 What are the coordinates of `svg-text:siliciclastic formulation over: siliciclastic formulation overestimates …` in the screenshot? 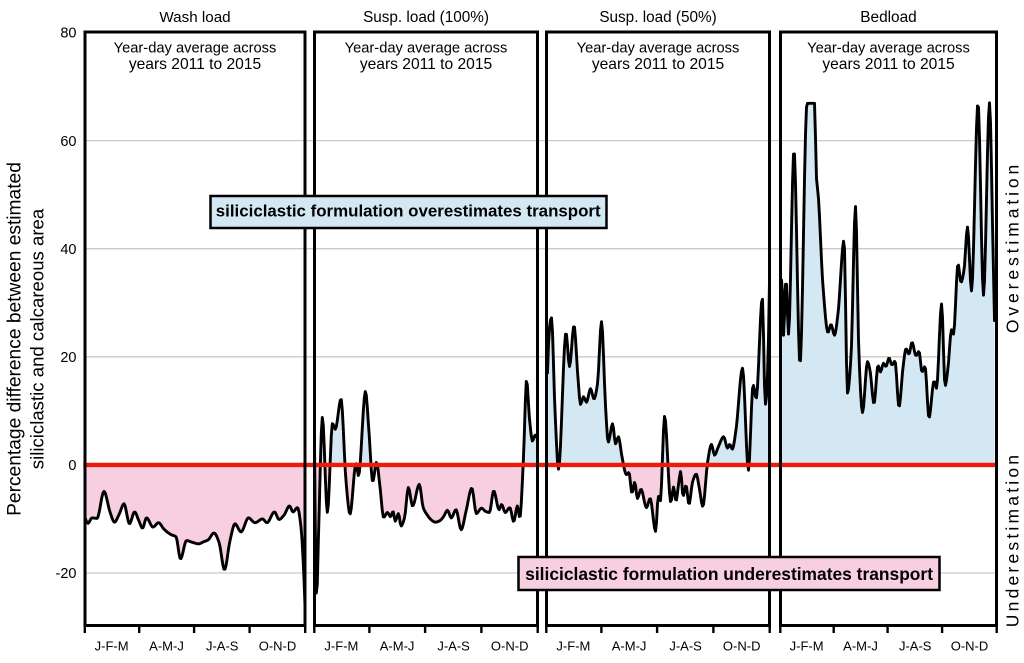 It's located at (408, 211).